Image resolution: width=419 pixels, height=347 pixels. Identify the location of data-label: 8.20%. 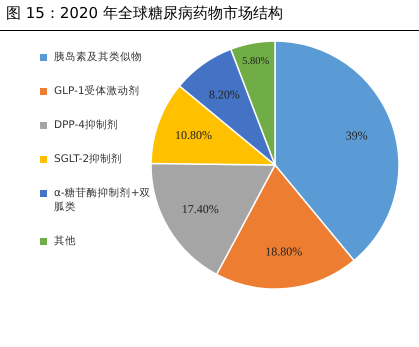
(224, 94).